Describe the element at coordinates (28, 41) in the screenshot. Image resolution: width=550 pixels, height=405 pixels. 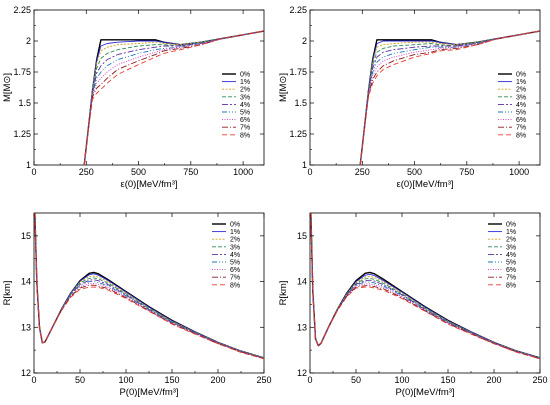
I see `y-tick-label: 2` at that location.